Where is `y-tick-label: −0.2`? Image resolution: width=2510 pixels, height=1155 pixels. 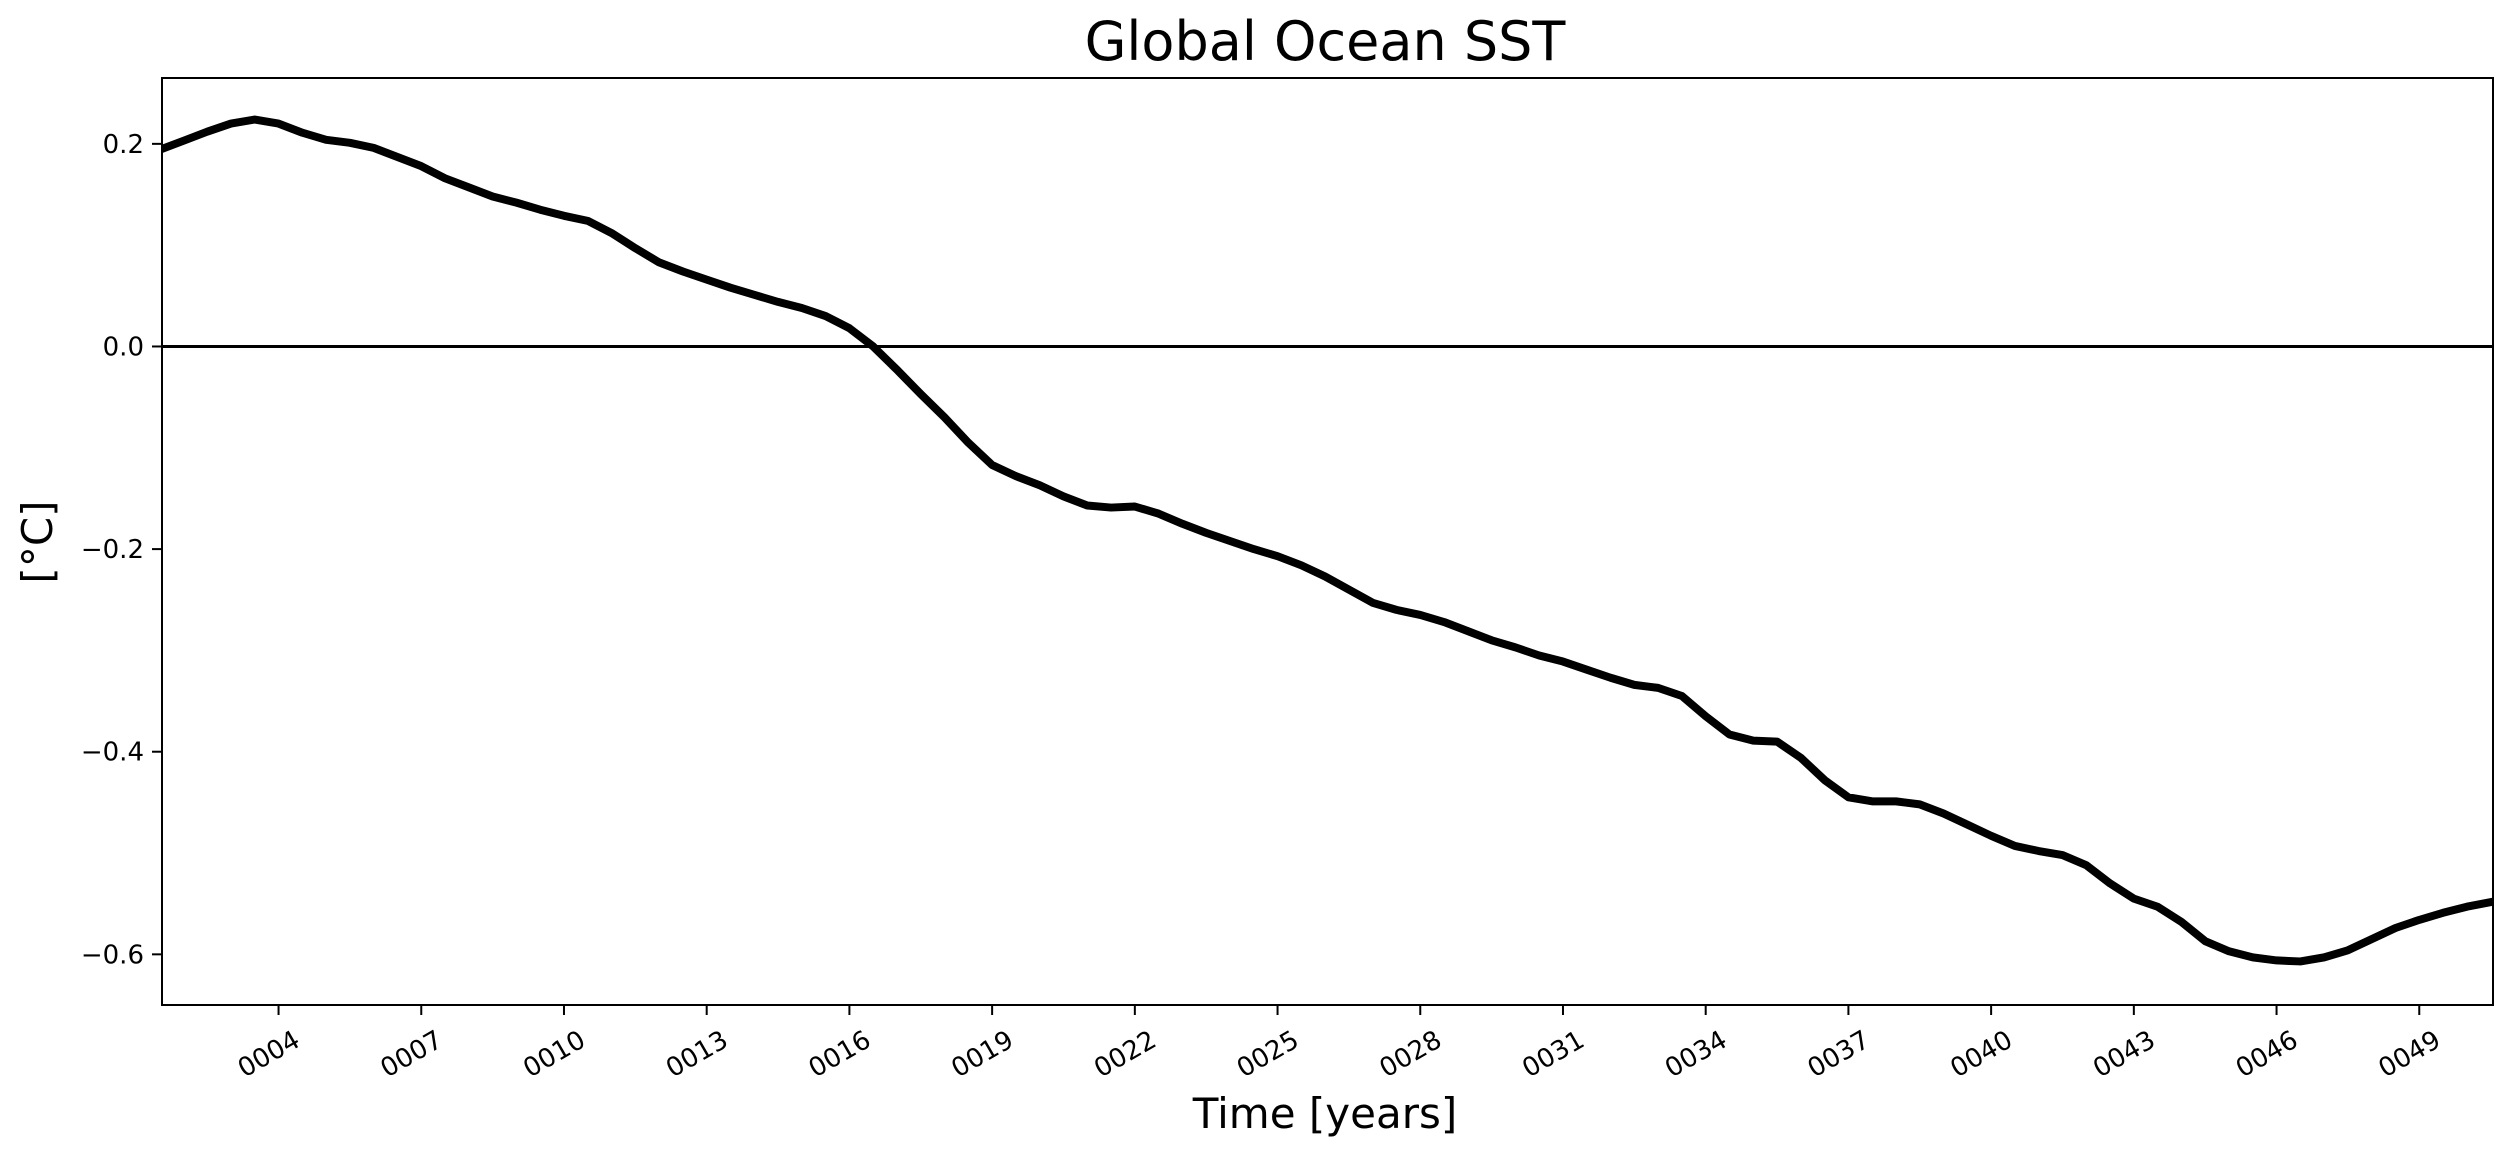 y-tick-label: −0.2 is located at coordinates (112, 550).